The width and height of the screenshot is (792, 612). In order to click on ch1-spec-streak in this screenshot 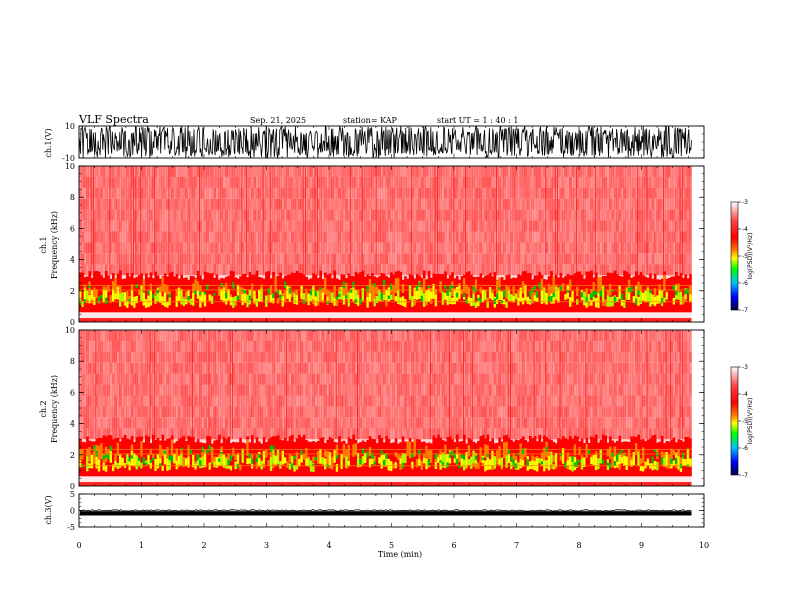, I will do `click(247, 221)`.